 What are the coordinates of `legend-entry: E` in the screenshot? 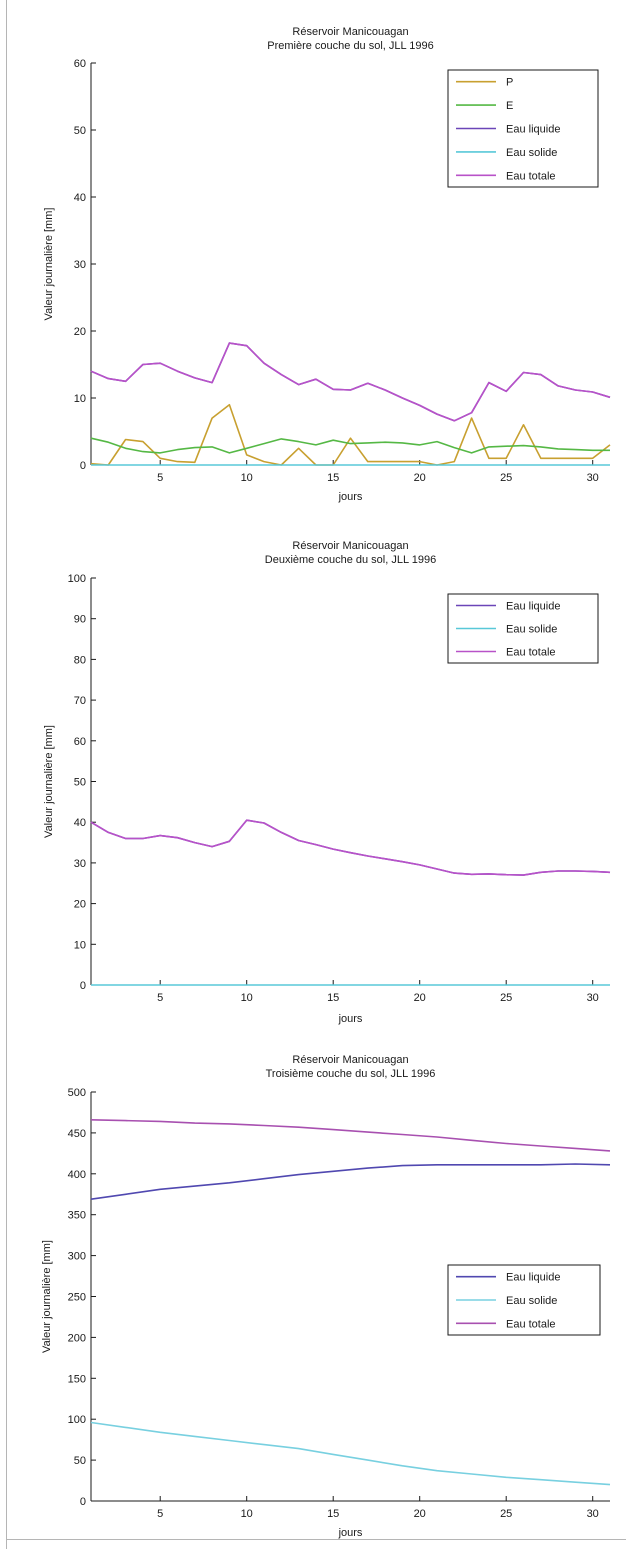 It's located at (509, 106).